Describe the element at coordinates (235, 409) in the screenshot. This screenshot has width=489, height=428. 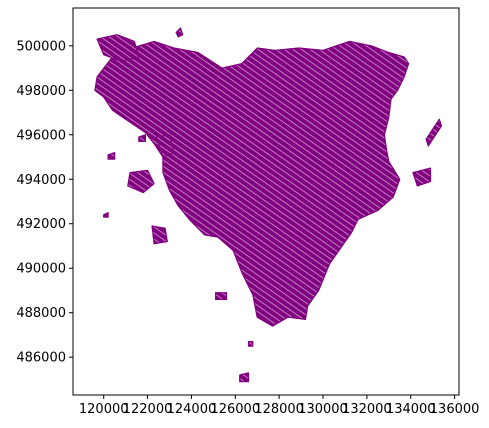
I see `x-tick-label: 126000` at that location.